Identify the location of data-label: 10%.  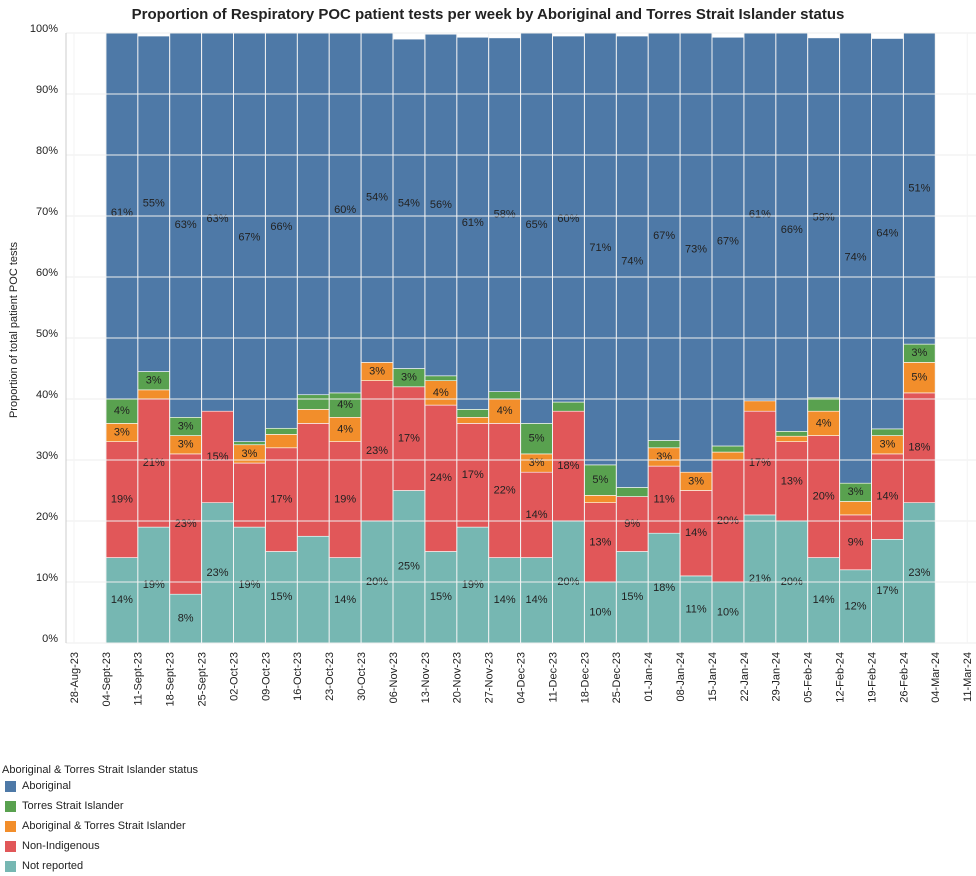
(600, 612).